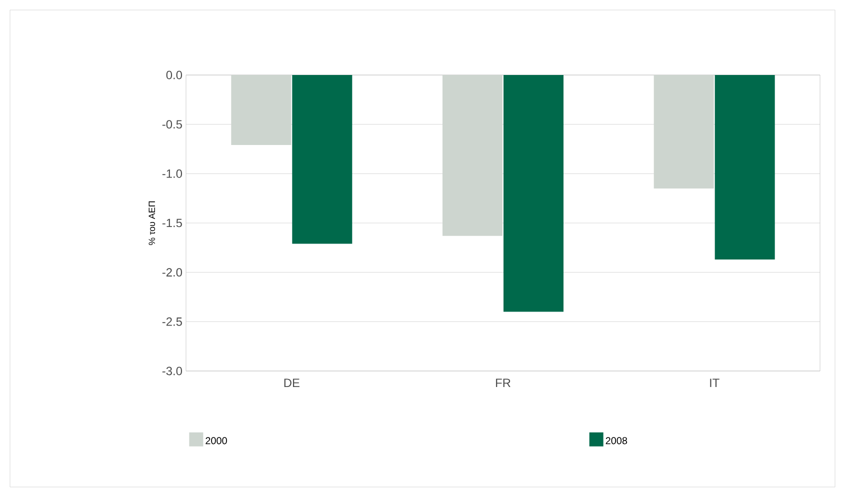  What do you see at coordinates (216, 440) in the screenshot?
I see `legend-label: 2000` at bounding box center [216, 440].